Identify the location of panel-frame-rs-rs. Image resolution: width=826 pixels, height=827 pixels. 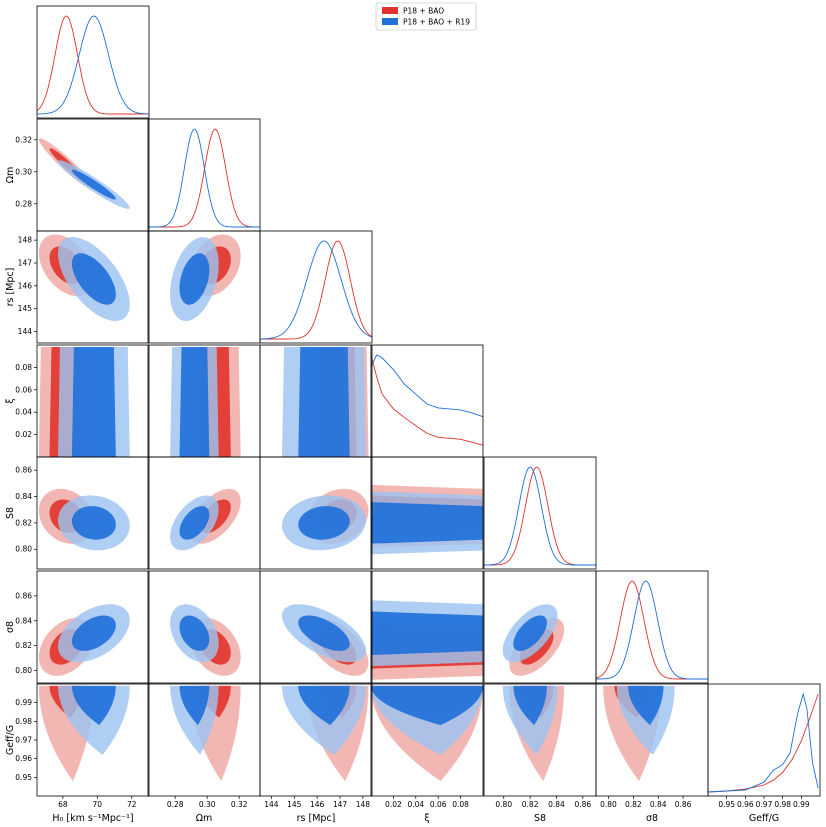
(316, 287).